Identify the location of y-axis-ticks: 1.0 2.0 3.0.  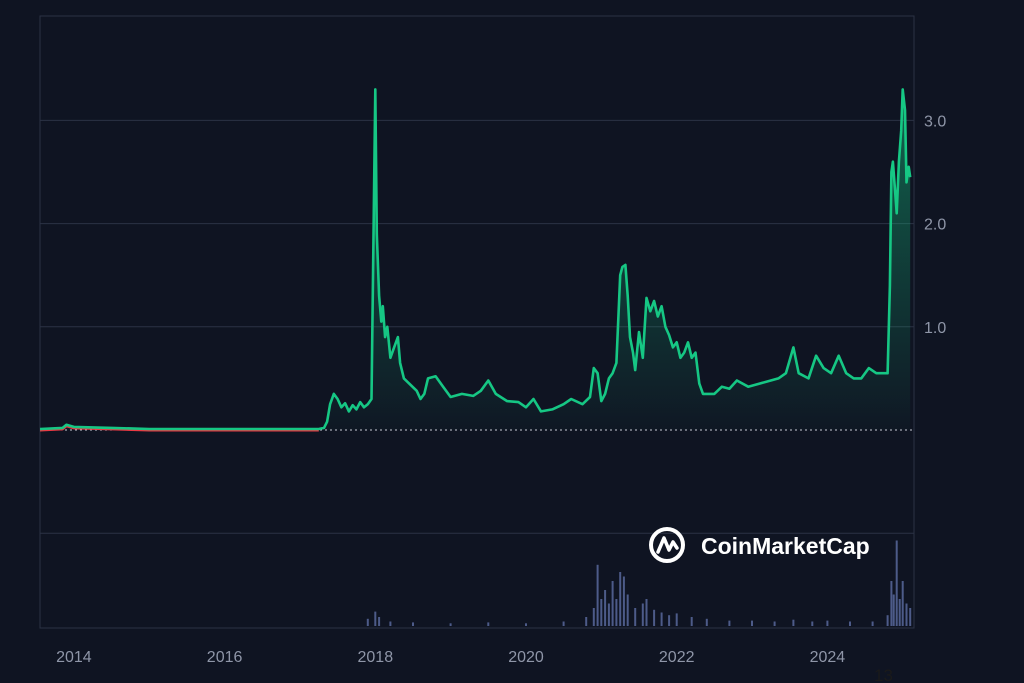
(935, 224).